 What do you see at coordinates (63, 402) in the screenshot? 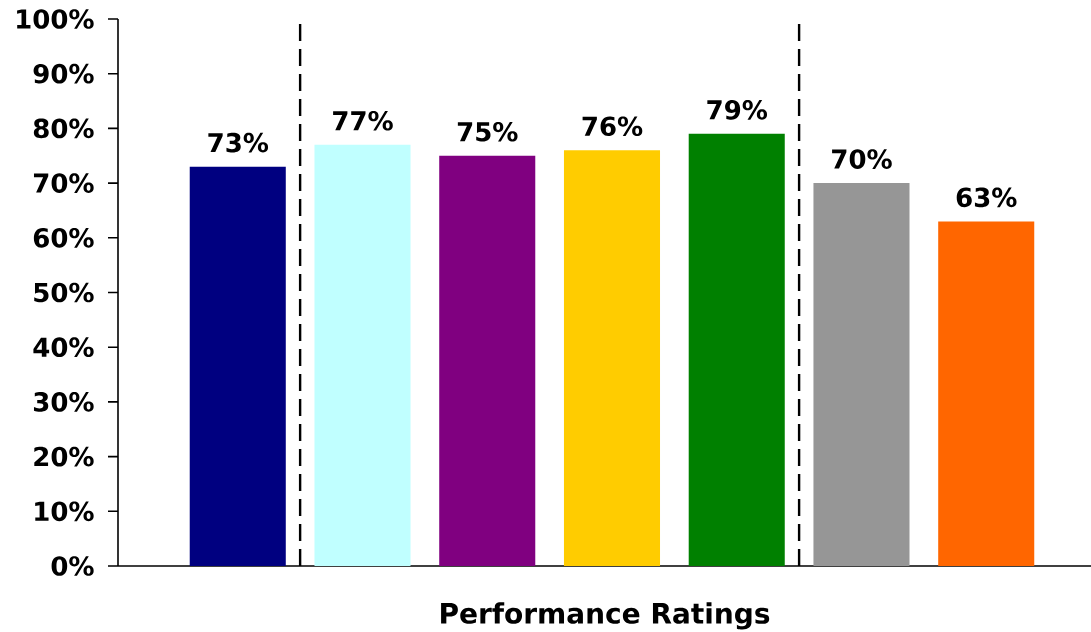
I see `y-tick-label: 30%` at bounding box center [63, 402].